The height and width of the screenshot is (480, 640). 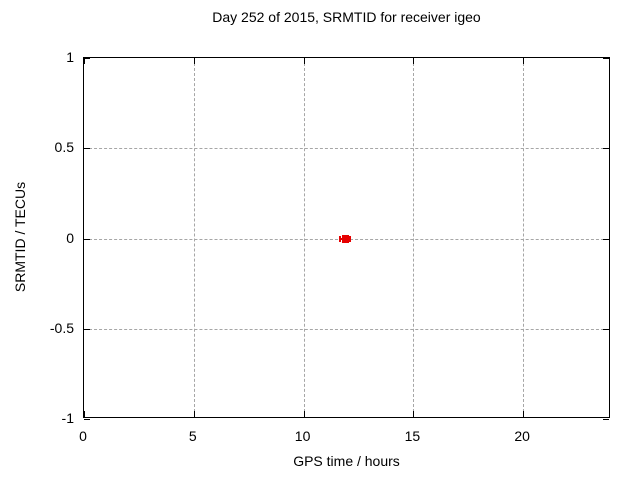 What do you see at coordinates (346, 461) in the screenshot?
I see `x-axis-label: GPS time / hours` at bounding box center [346, 461].